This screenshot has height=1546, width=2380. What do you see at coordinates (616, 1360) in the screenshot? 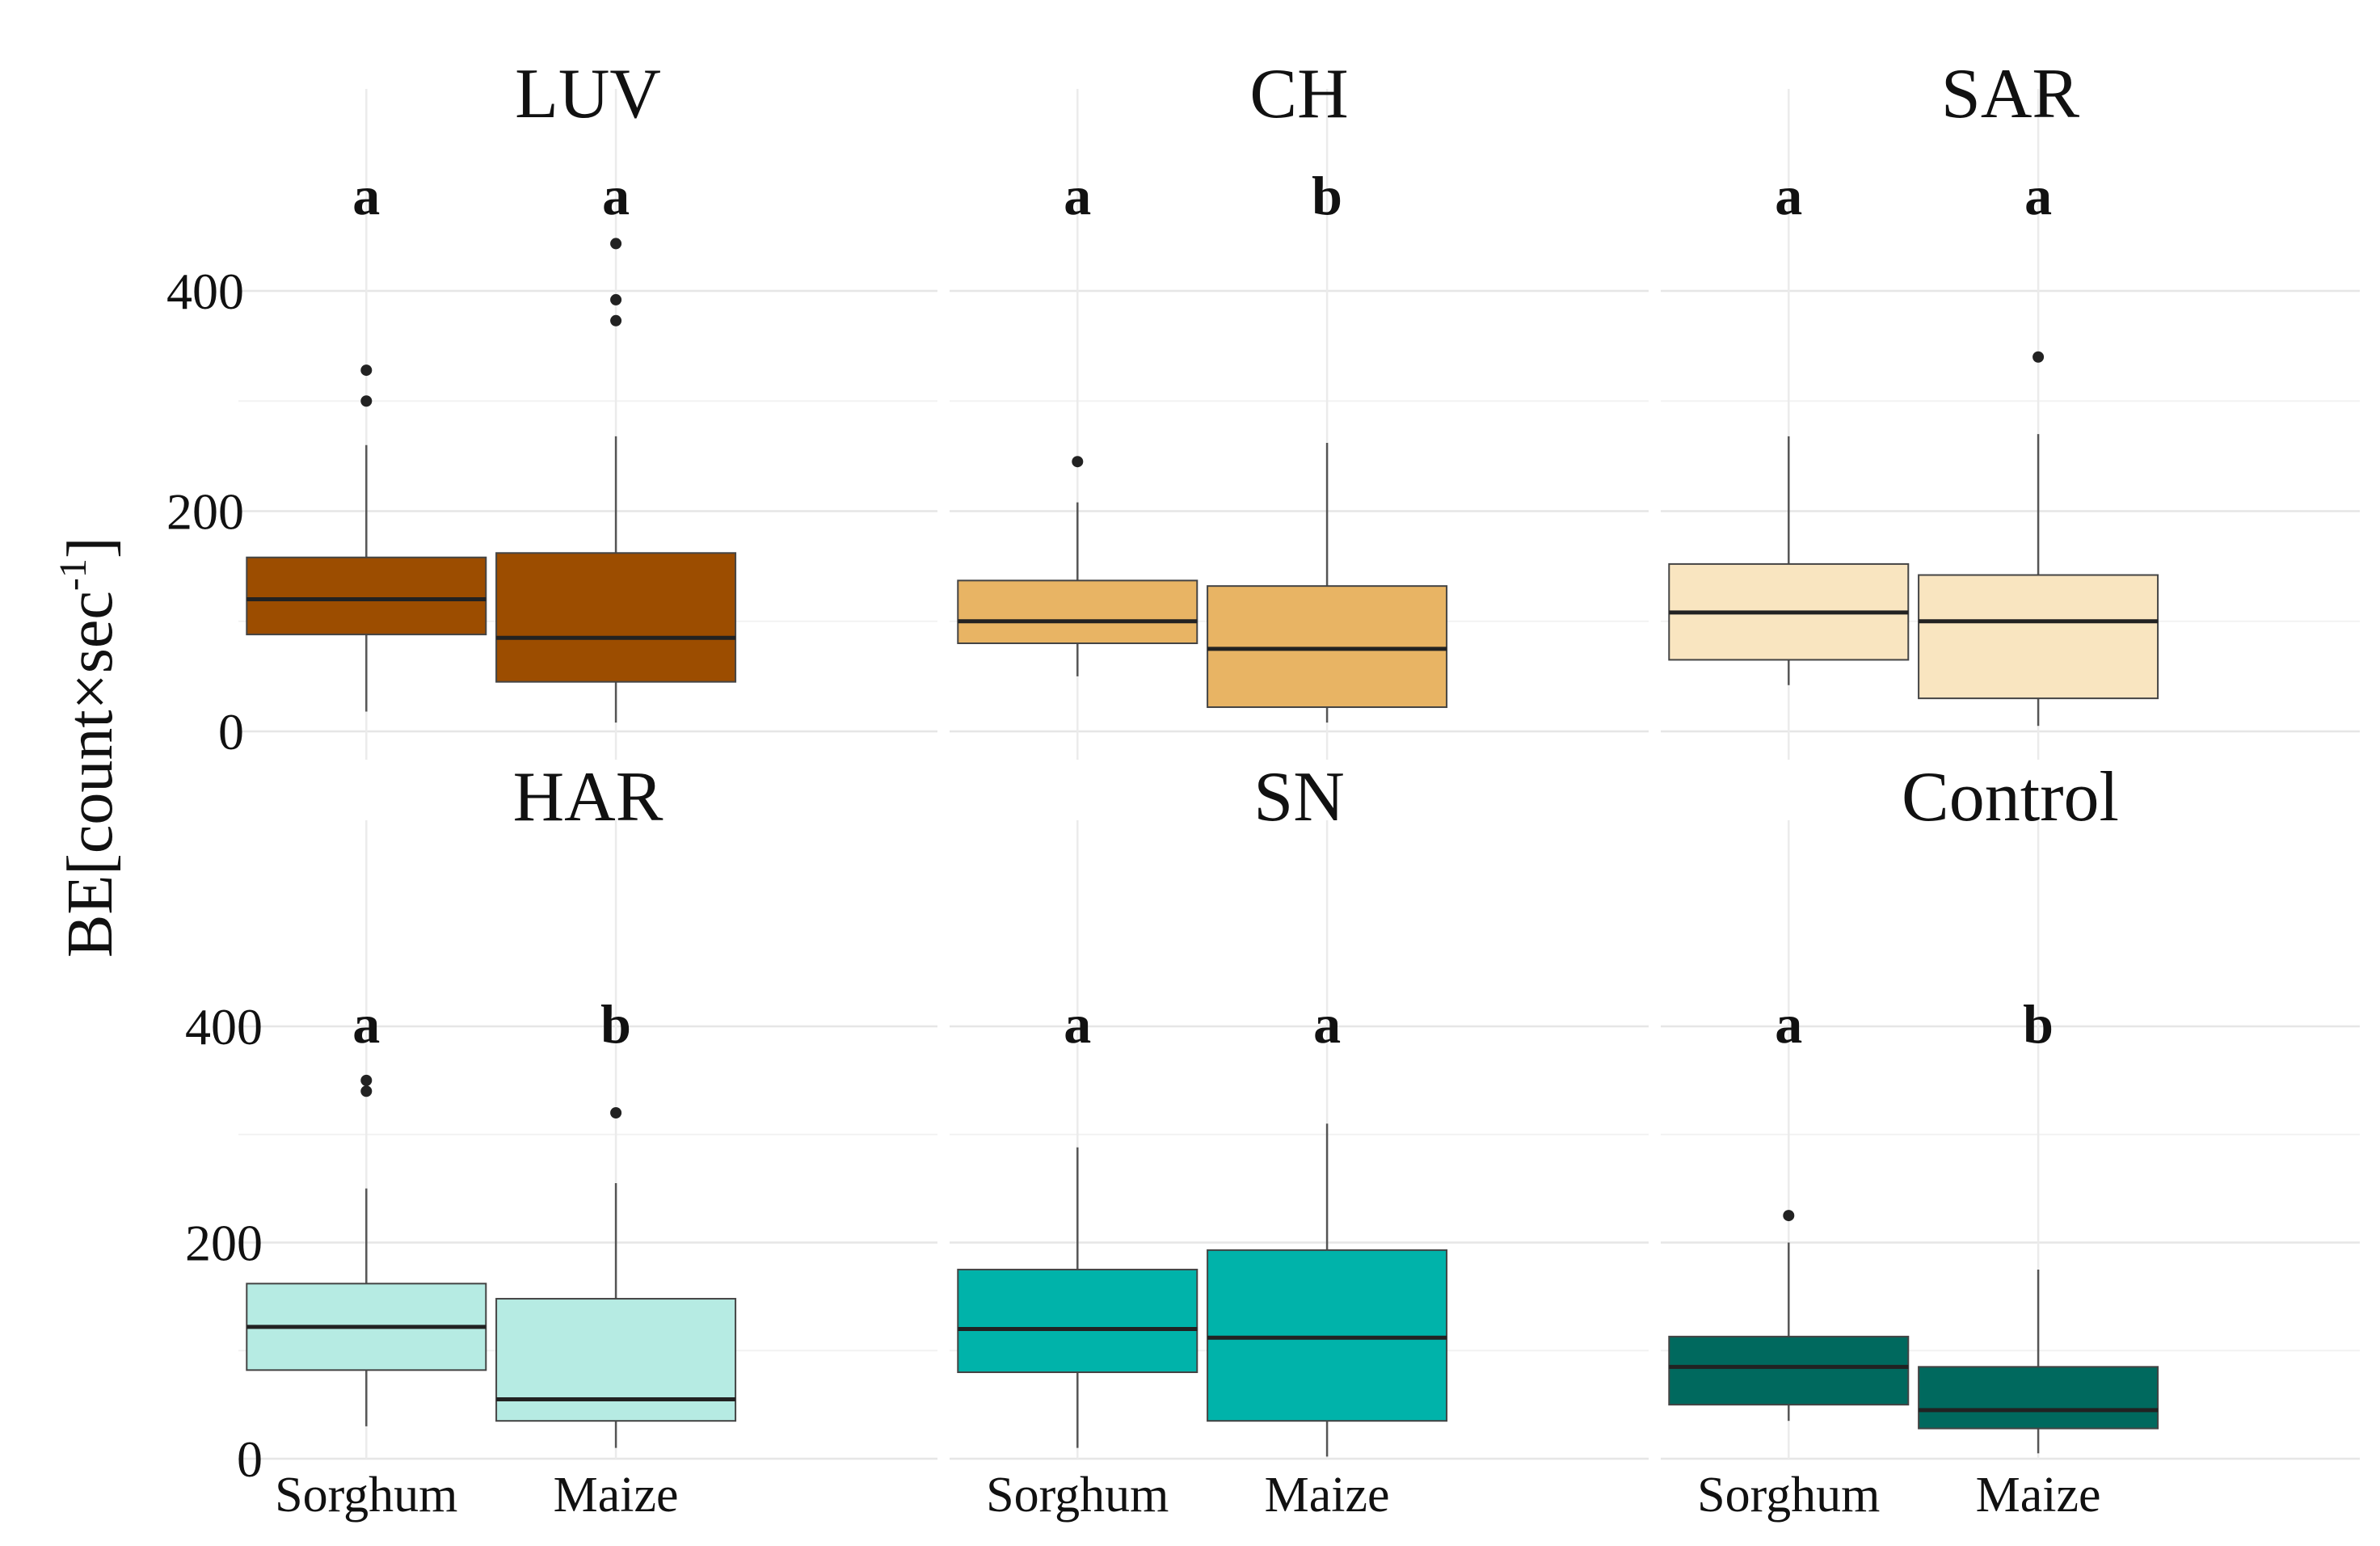
I see `box-har-maize` at bounding box center [616, 1360].